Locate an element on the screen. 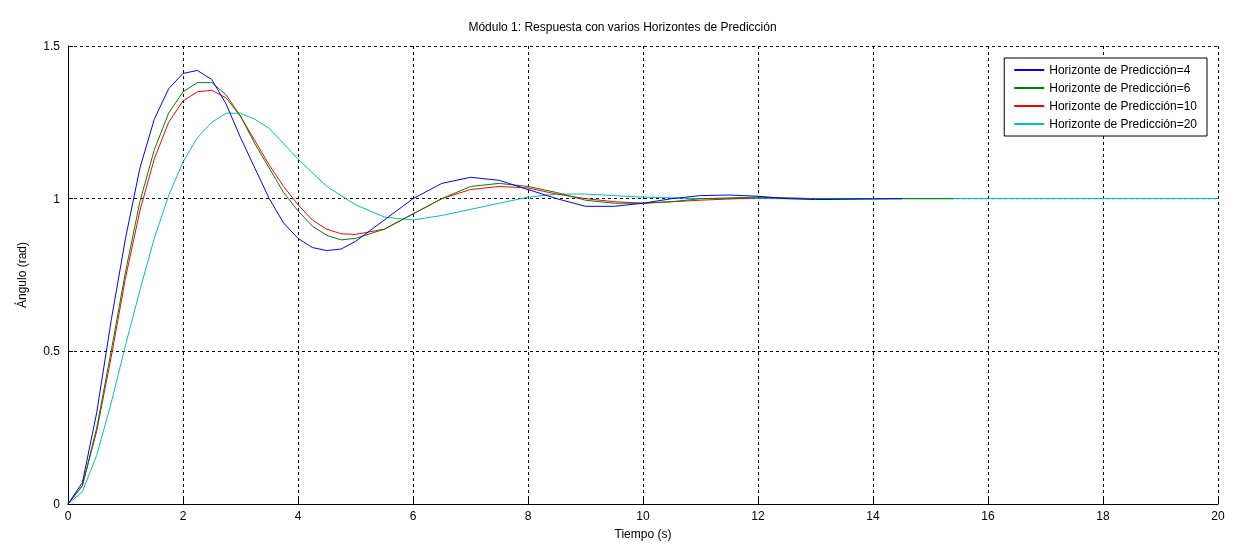 This screenshot has width=1245, height=555. y-axis-title: Ángulo (rad) is located at coordinates (21, 275).